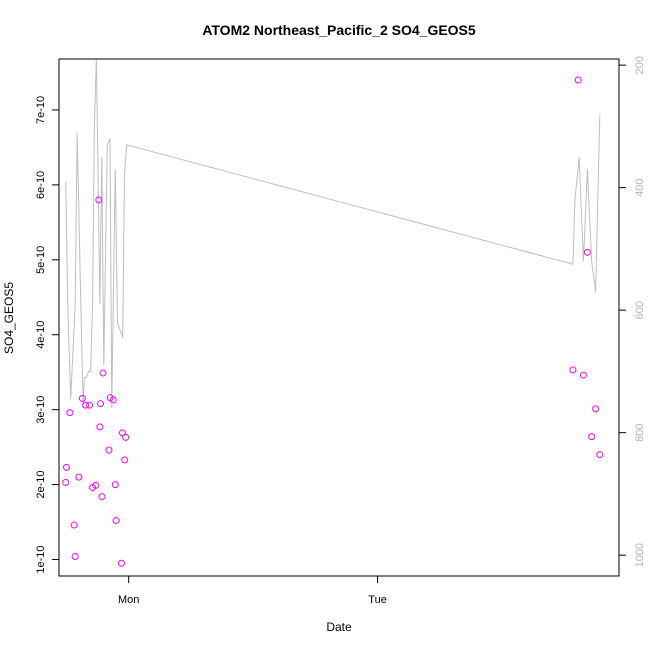 Image resolution: width=650 pixels, height=650 pixels. What do you see at coordinates (41, 559) in the screenshot?
I see `y-tick-label: 1e-10` at bounding box center [41, 559].